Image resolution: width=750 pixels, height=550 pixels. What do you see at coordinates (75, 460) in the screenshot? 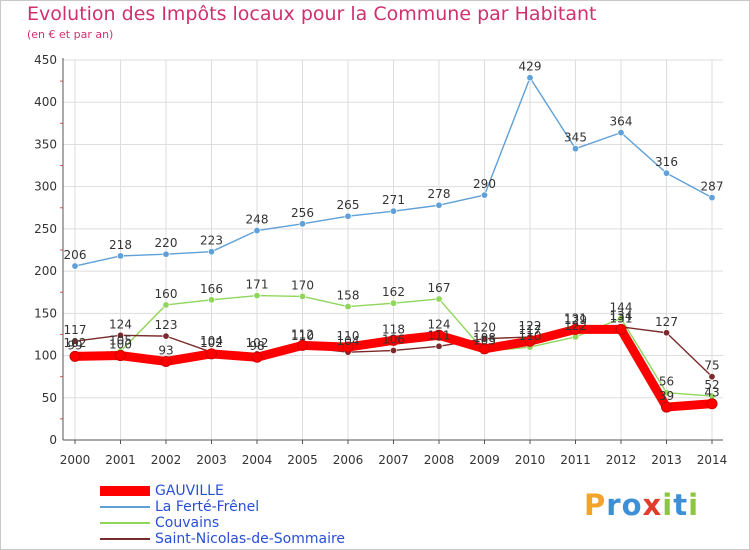
I see `x-tick-label: 2000` at bounding box center [75, 460].